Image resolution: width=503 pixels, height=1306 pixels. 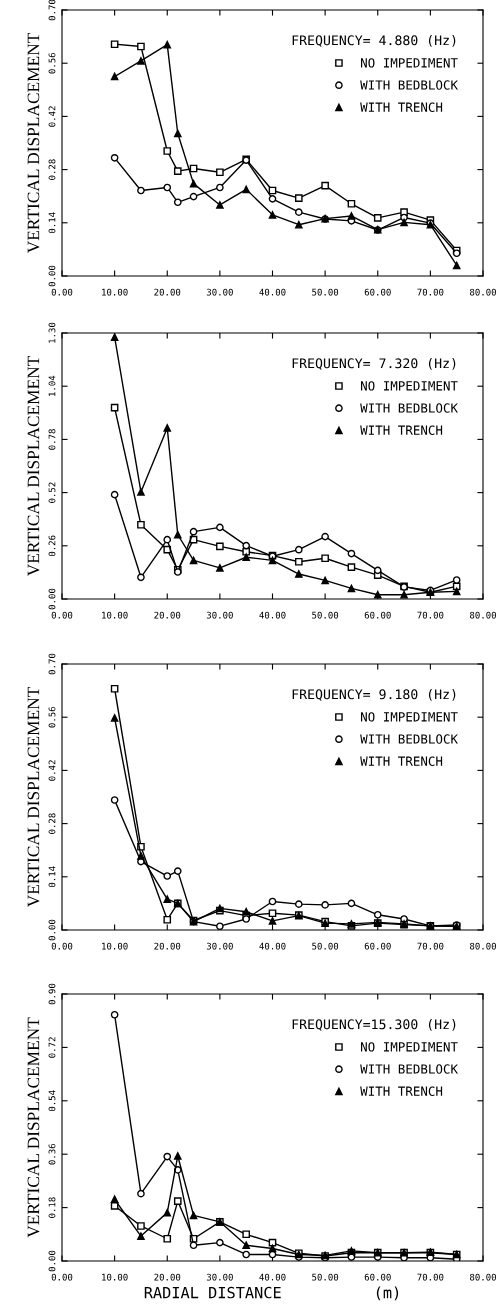 What do you see at coordinates (374, 364) in the screenshot?
I see `legend-title: FREQUENCY= 7.320 (Hz)` at bounding box center [374, 364].